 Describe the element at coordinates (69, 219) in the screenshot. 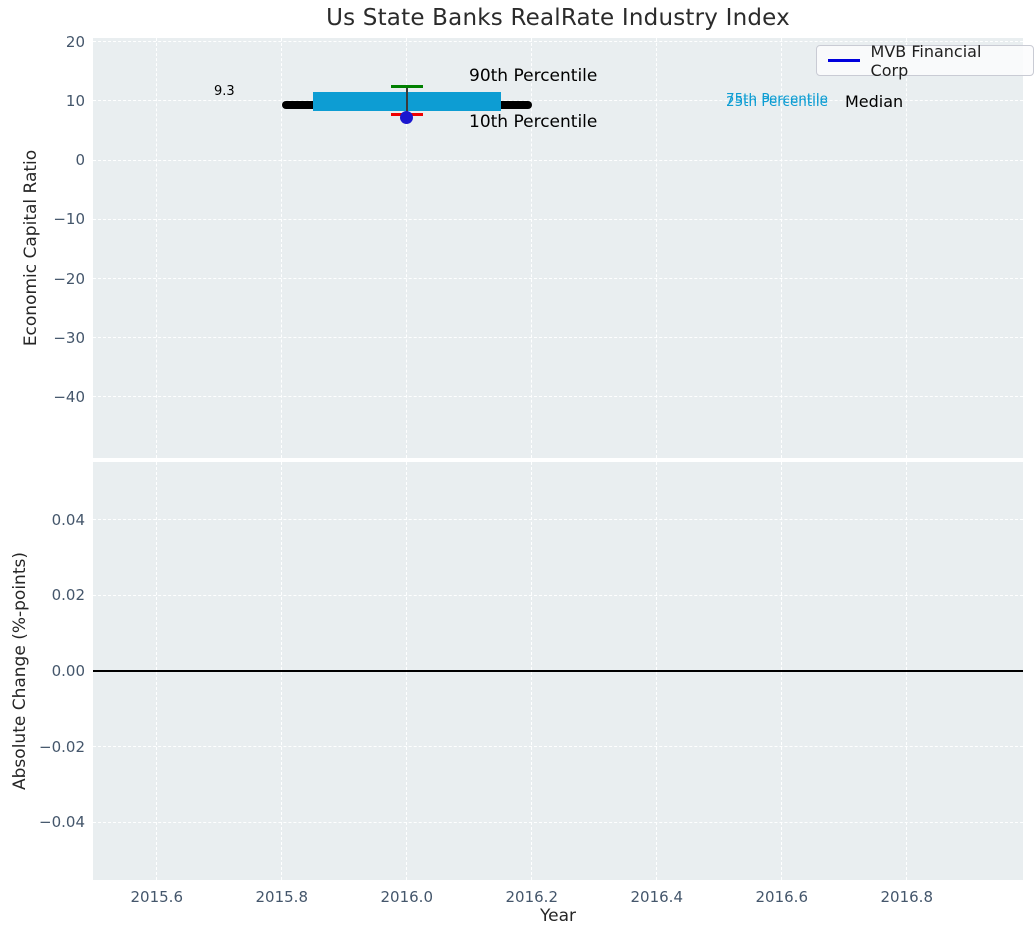

I see `y-tick-label: −10` at that location.